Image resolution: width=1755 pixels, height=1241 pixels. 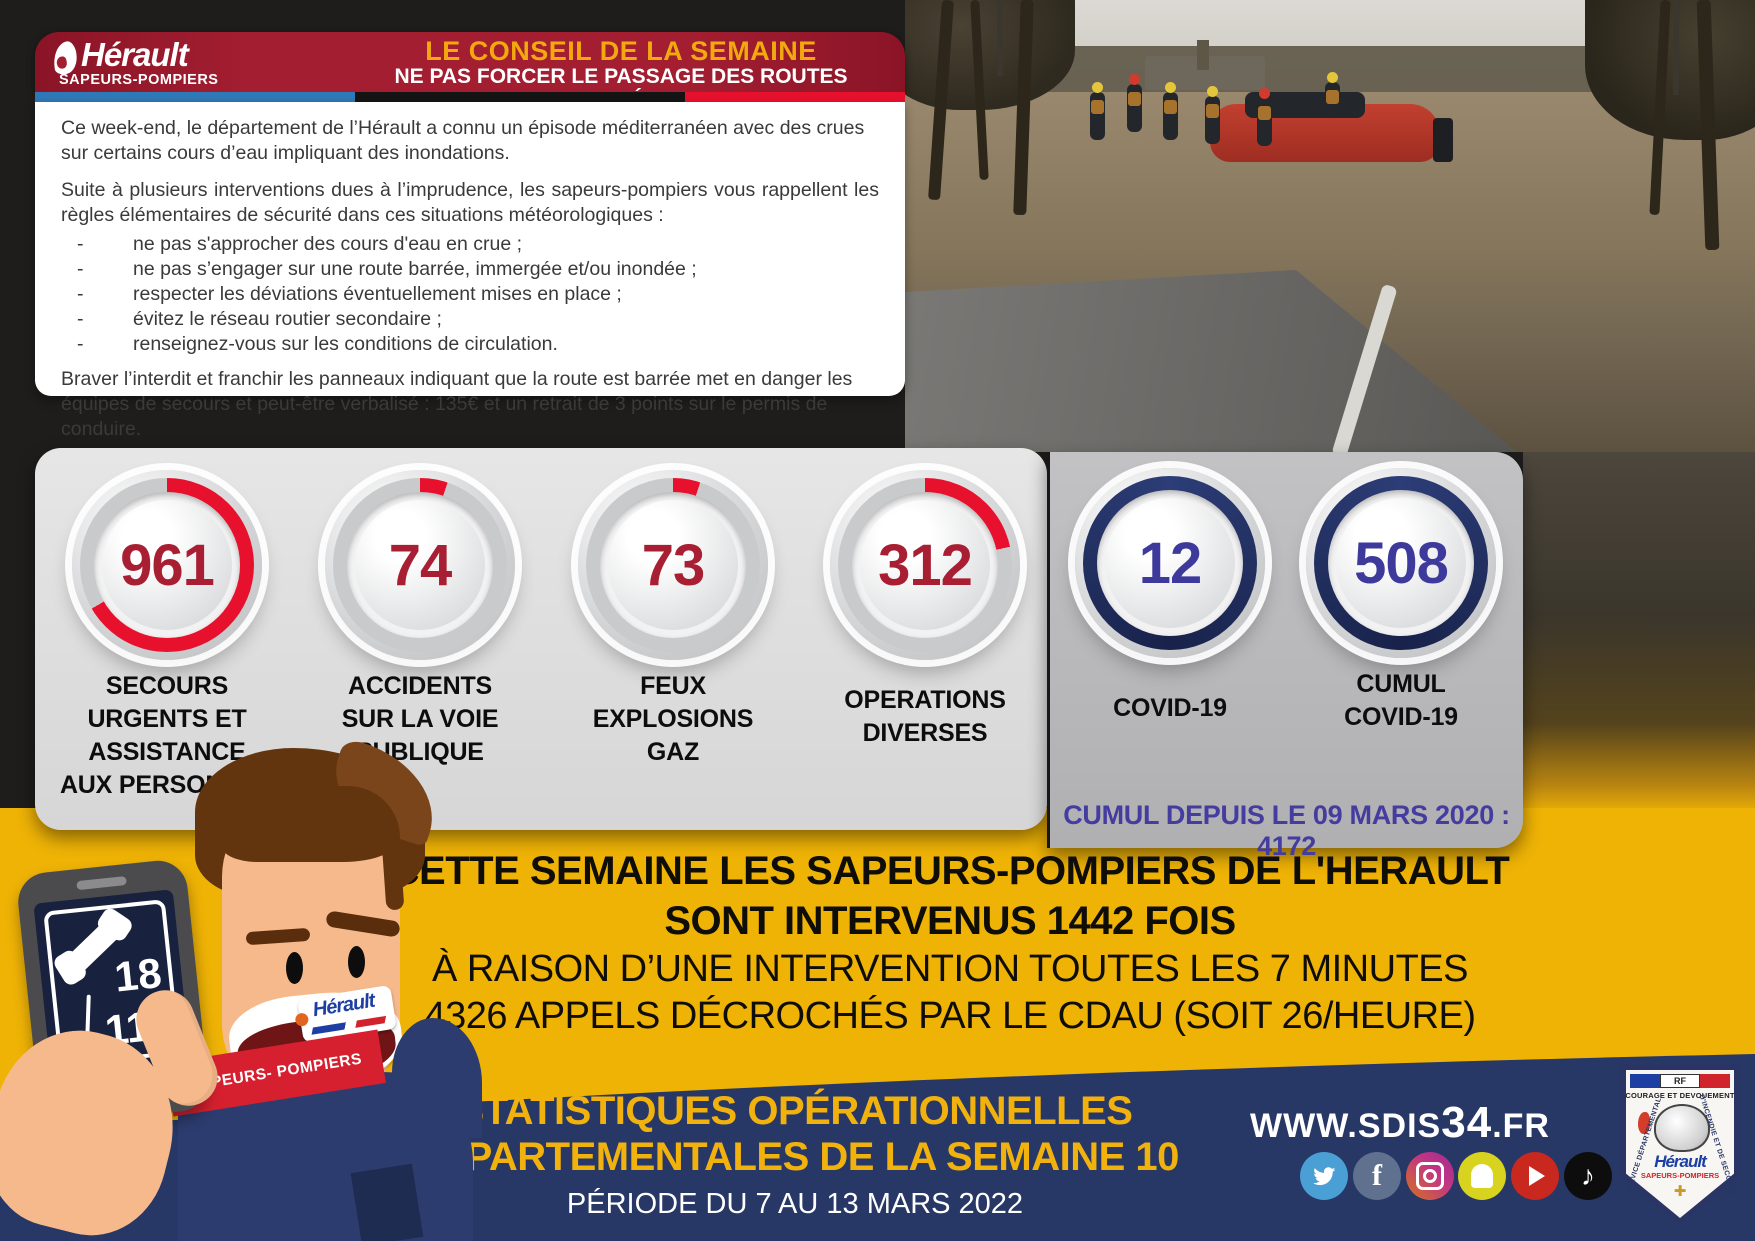 I want to click on footer-title-1: STATISTIQUES OPÉRATIONNELLES, so click(x=795, y=1111).